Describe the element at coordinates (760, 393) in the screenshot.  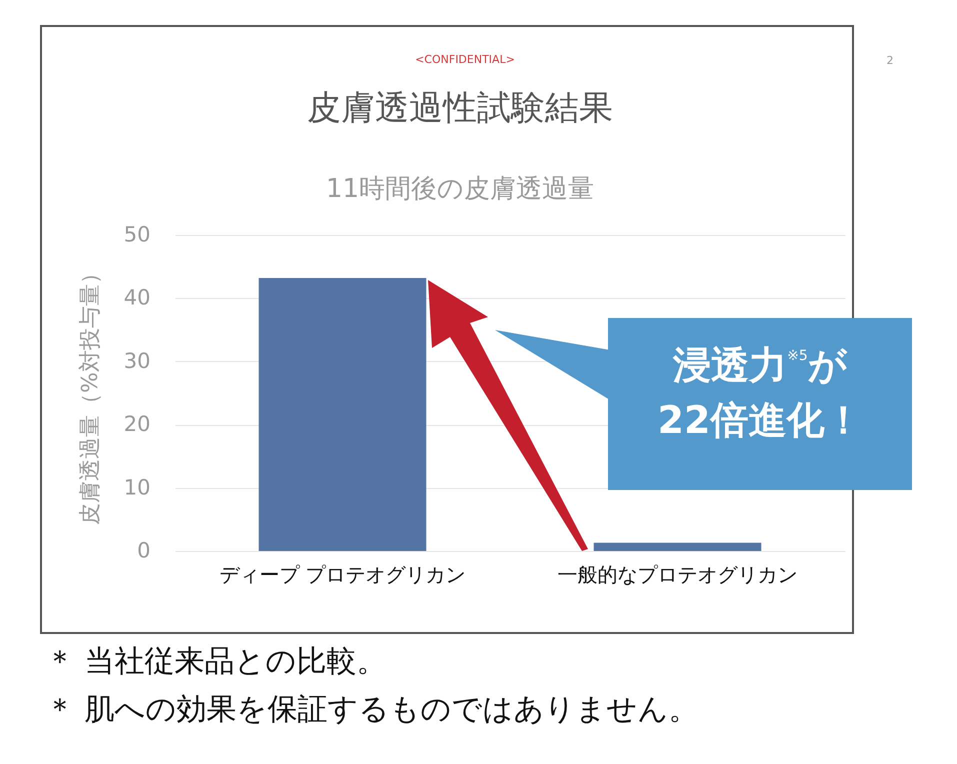
I see `annotation: 浸透力$^{※5}$が 22倍進化！` at that location.